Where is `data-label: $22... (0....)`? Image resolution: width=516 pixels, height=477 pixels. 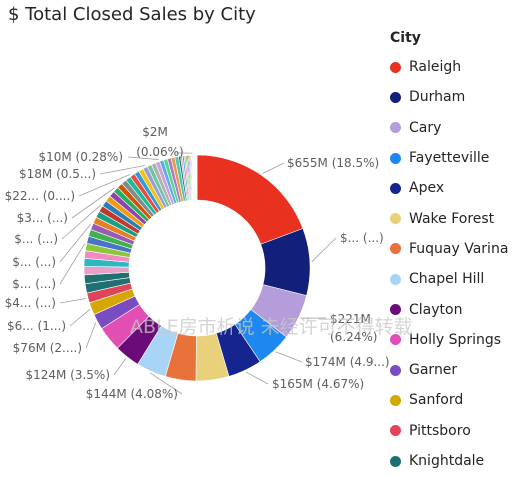 data-label: $22... (0....) is located at coordinates (40, 196).